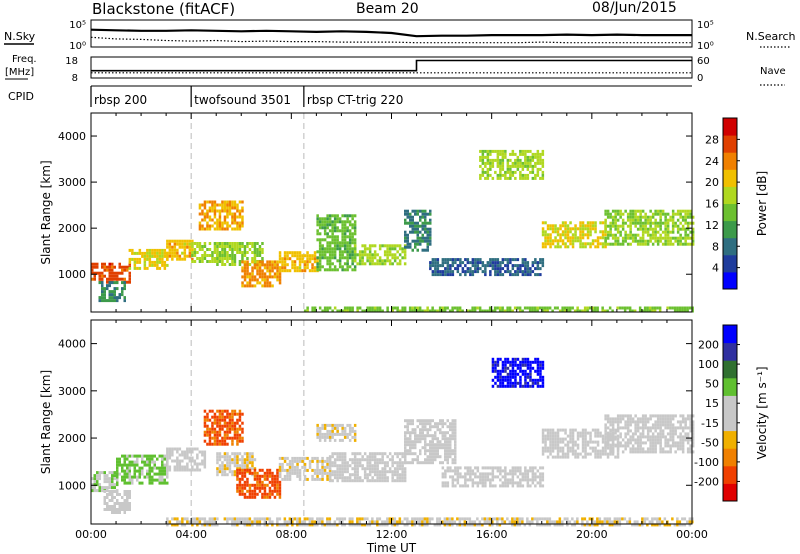  I want to click on noise-frame, so click(391, 33).